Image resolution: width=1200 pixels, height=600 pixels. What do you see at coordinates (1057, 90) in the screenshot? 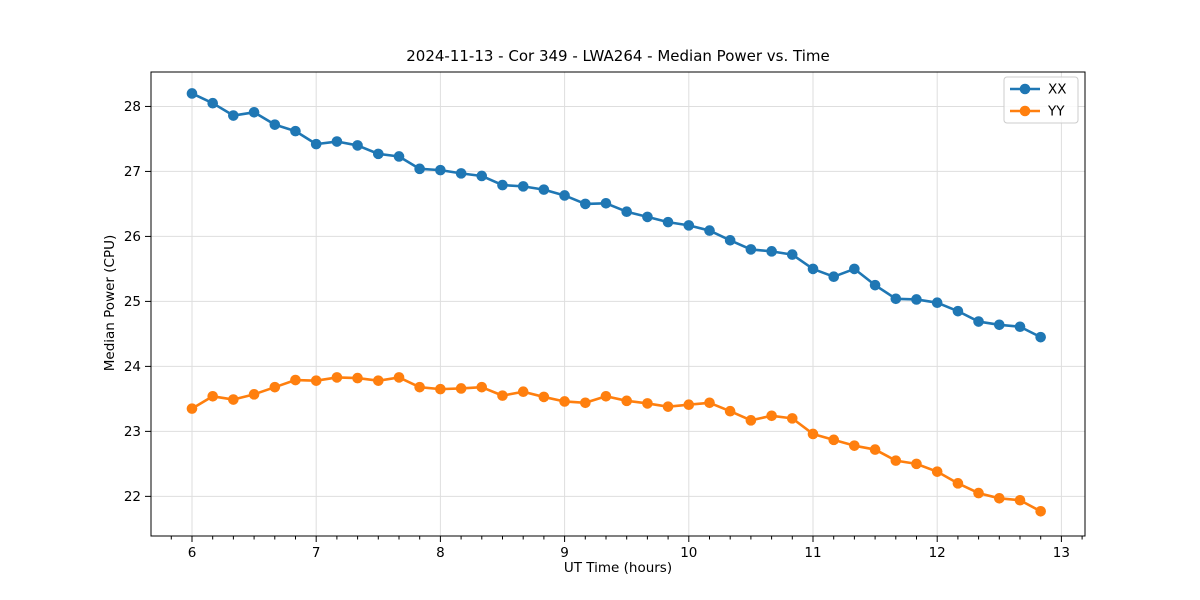
I see `legend-label: XX` at bounding box center [1057, 90].